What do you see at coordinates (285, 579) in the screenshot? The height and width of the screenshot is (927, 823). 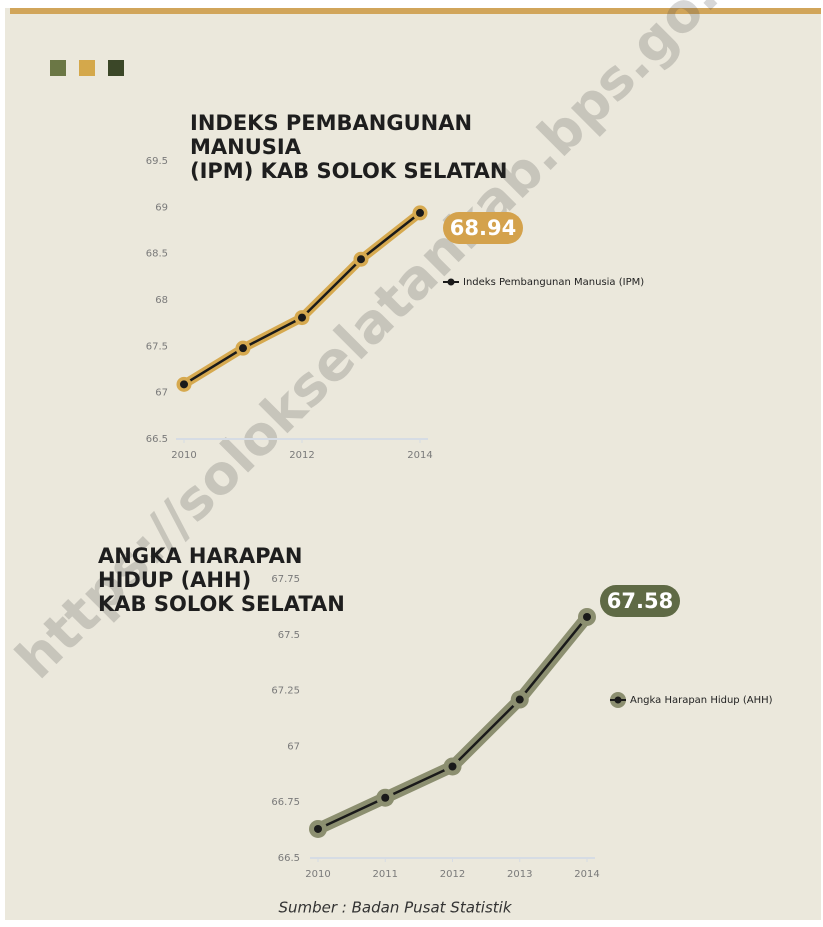 I see `y-tick-label: 67.75` at bounding box center [285, 579].